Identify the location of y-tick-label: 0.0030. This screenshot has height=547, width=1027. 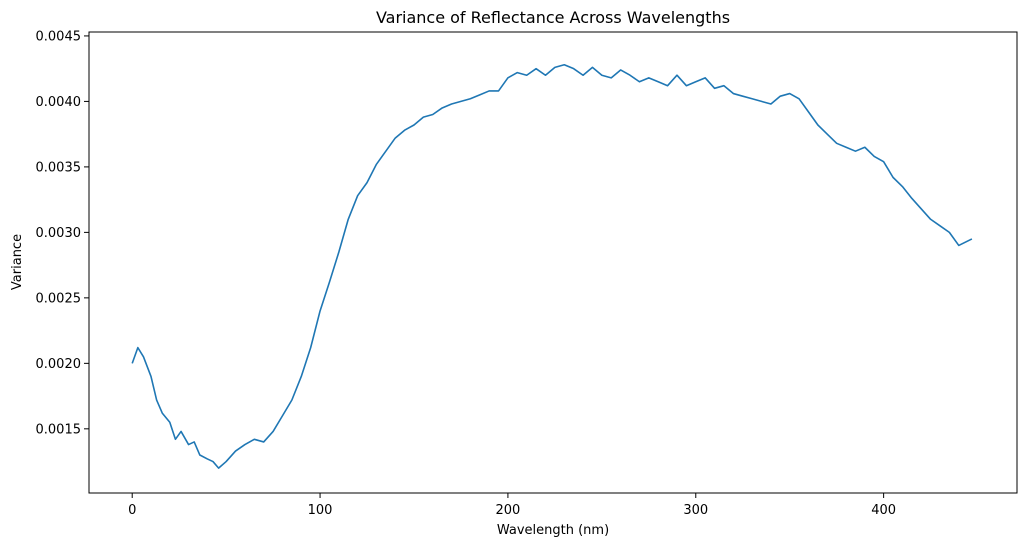
(59, 233).